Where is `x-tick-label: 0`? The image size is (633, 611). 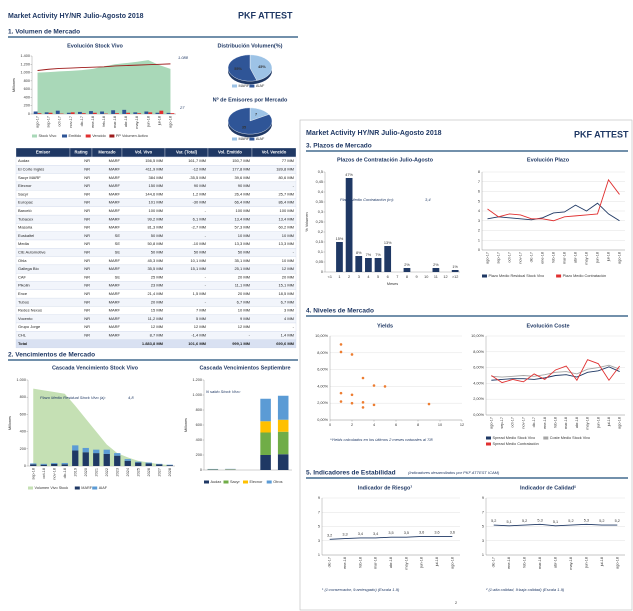
x-tick-label: 0 is located at coordinates (330, 425).